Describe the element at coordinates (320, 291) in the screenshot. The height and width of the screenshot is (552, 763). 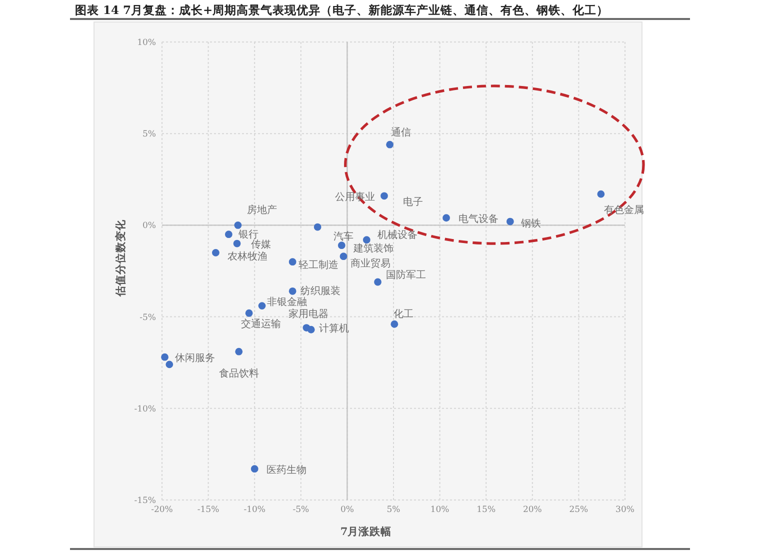
I see `annotation: 纺织服装` at that location.